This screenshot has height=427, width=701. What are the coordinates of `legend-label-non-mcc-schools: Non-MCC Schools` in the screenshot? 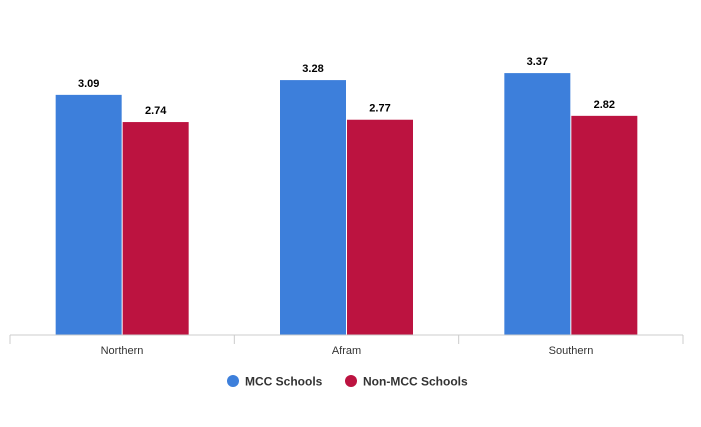 It's located at (415, 382).